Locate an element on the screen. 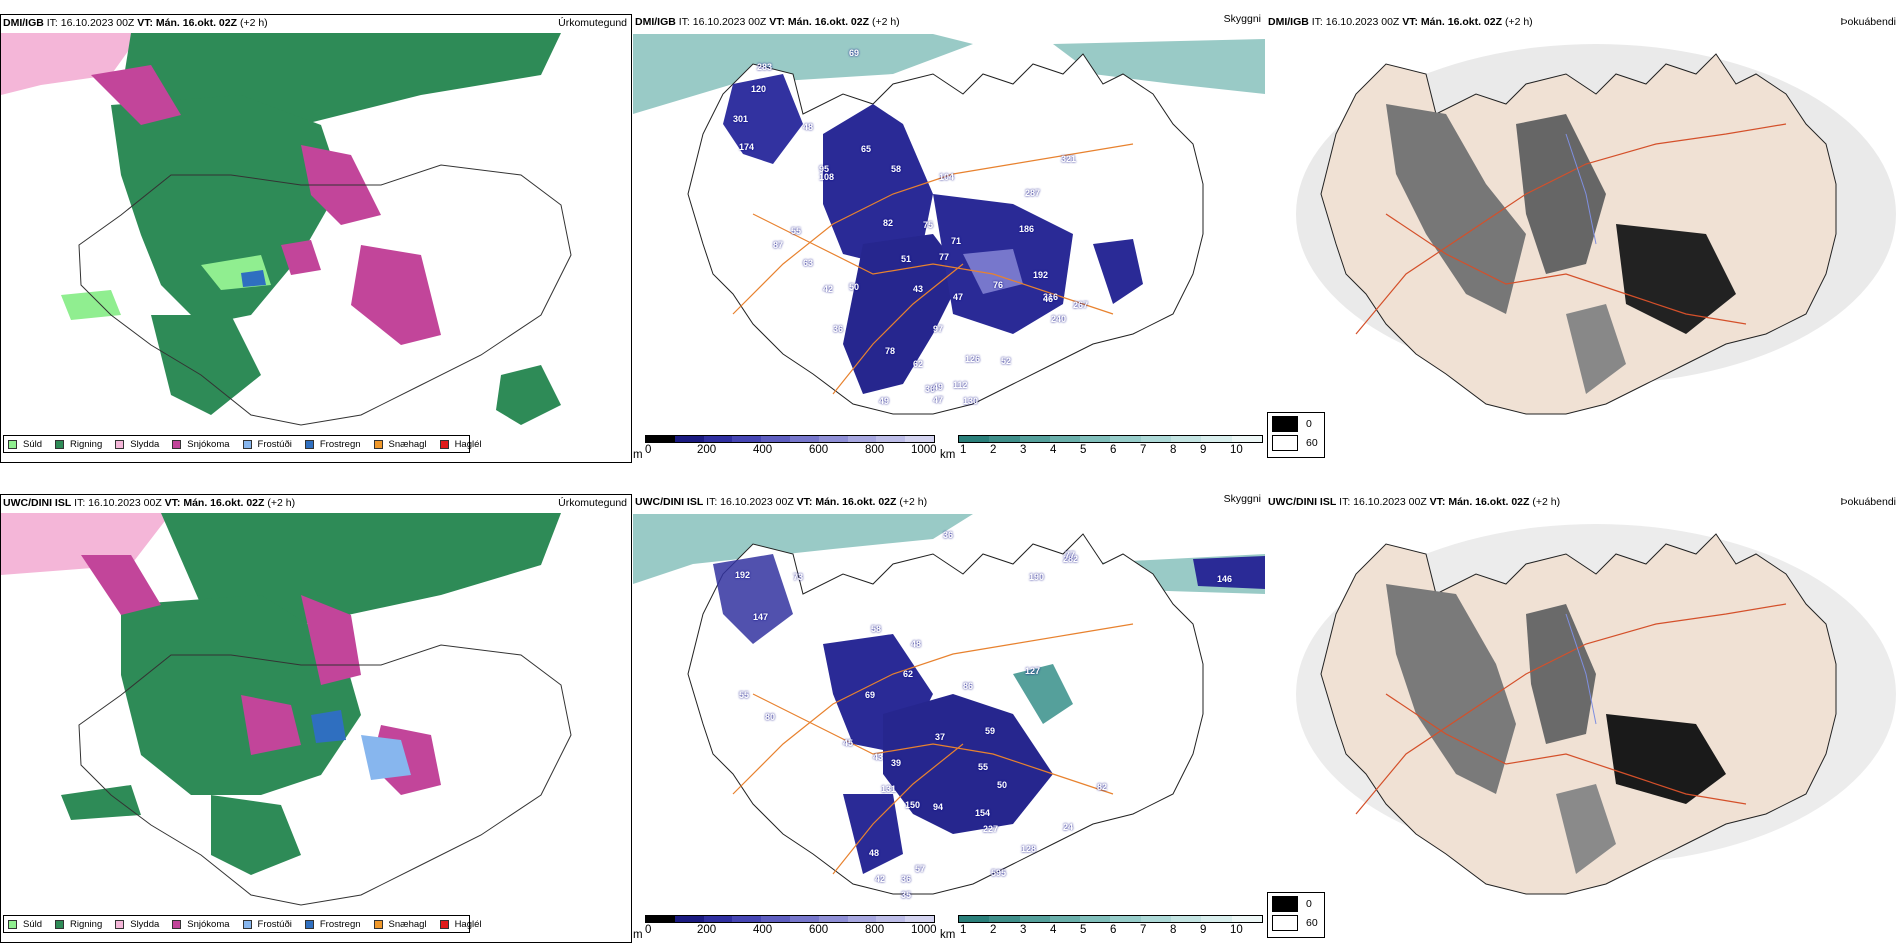  cloud-base-value-label: 46 is located at coordinates (1048, 299).